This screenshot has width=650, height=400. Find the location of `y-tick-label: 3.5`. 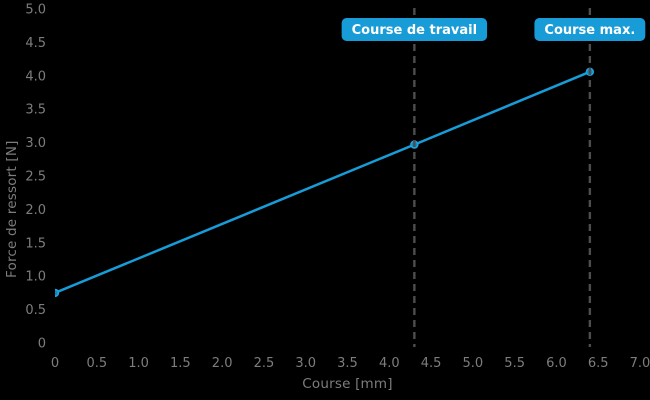

y-tick-label: 3.5 is located at coordinates (35, 110).